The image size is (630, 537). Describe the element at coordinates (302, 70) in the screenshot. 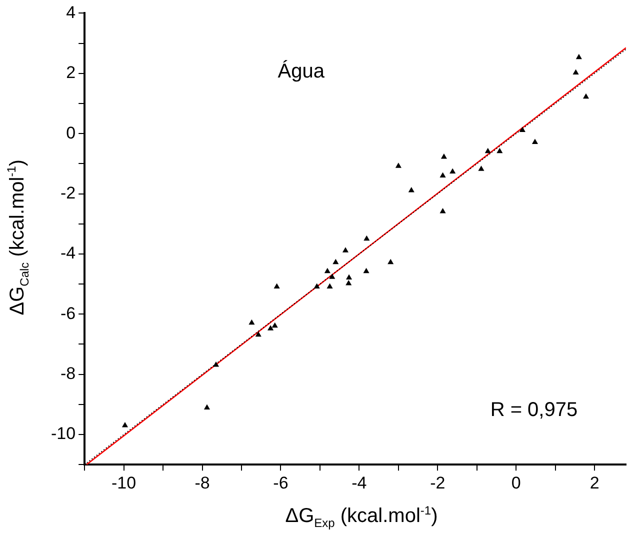

I see `annotation: Água` at that location.